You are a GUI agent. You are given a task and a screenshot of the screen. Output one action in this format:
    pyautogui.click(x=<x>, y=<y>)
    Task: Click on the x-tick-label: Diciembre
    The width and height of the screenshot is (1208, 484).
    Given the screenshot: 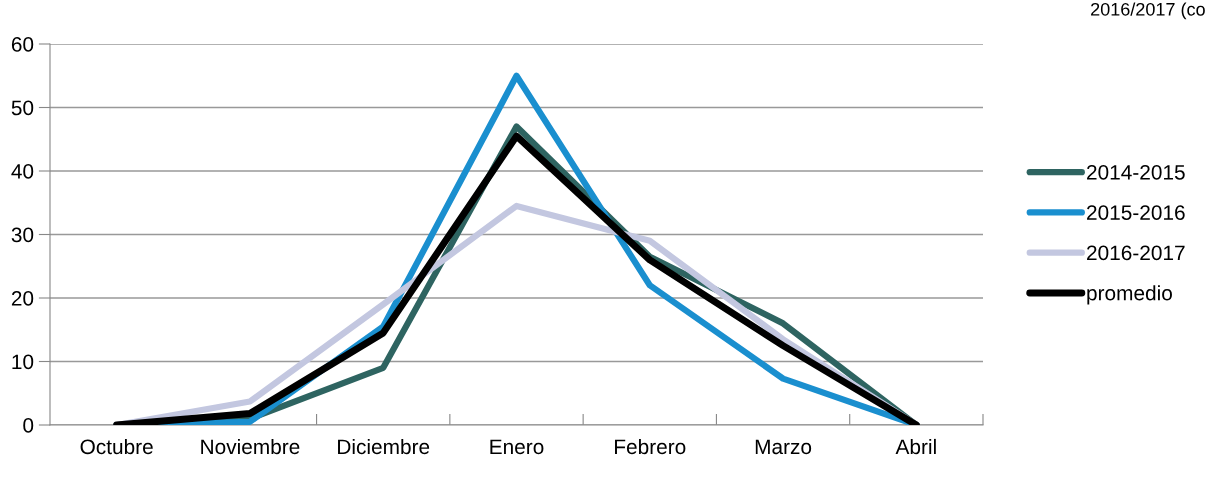 What is the action you would take?
    pyautogui.click(x=384, y=446)
    